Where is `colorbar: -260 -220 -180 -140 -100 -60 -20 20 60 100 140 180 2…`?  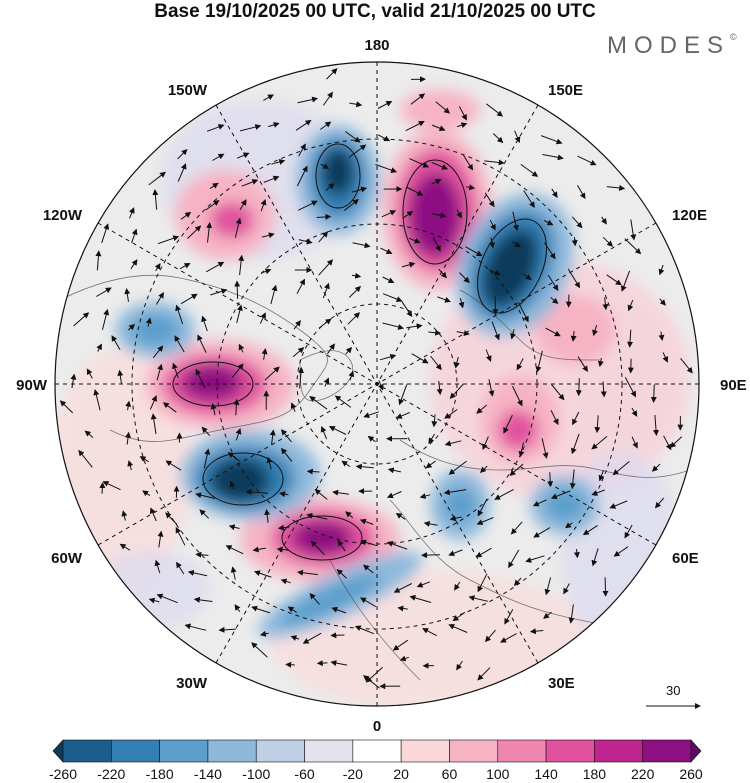
colorbar: -260 -220 -180 -140 -100 -60 -20 20 60 100 140 180 2… is located at coordinates (376, 760).